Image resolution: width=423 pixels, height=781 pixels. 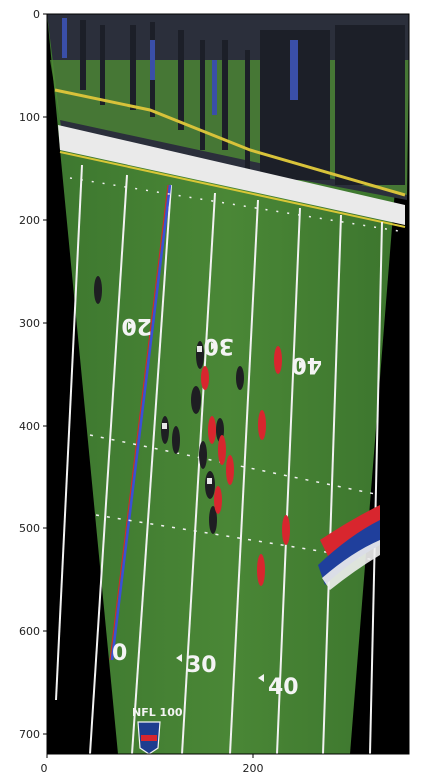 I want to click on field-number-0: 0, so click(x=119, y=653).